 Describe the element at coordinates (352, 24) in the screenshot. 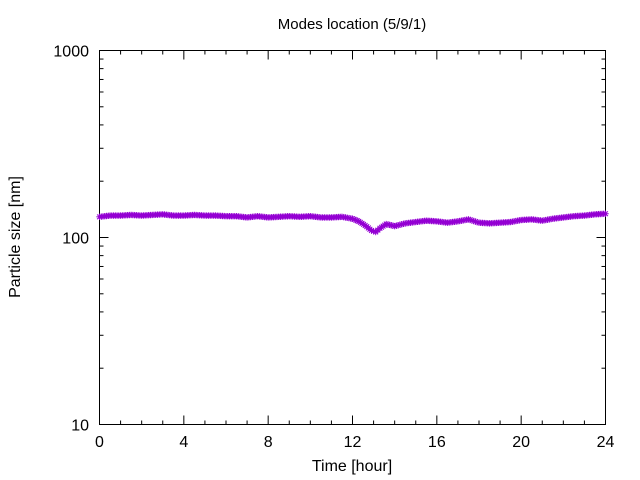

I see `chart-title: Modes location (5/9/1)` at that location.